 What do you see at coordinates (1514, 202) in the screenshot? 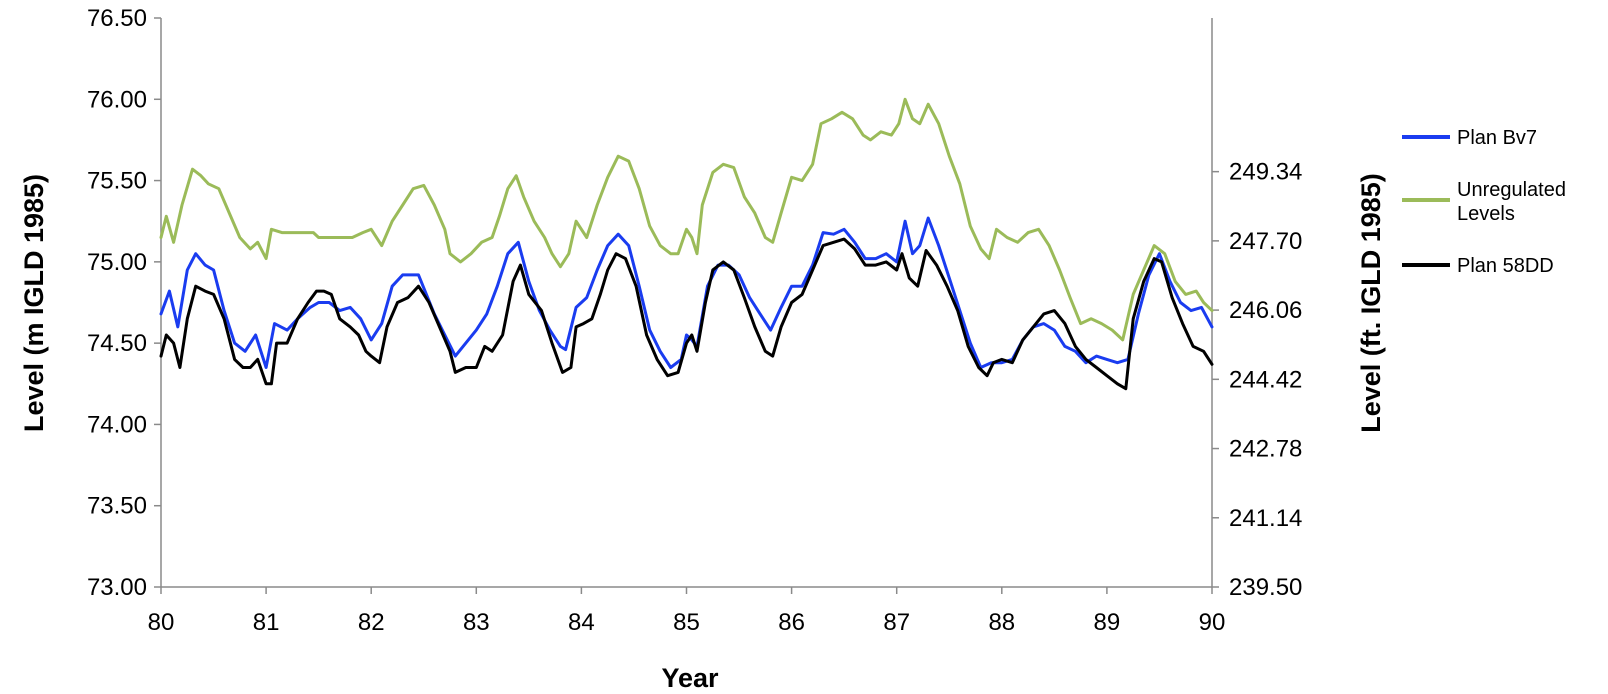
I see `legend-label-unregulated-levels: Unregulated Levels` at bounding box center [1514, 202].